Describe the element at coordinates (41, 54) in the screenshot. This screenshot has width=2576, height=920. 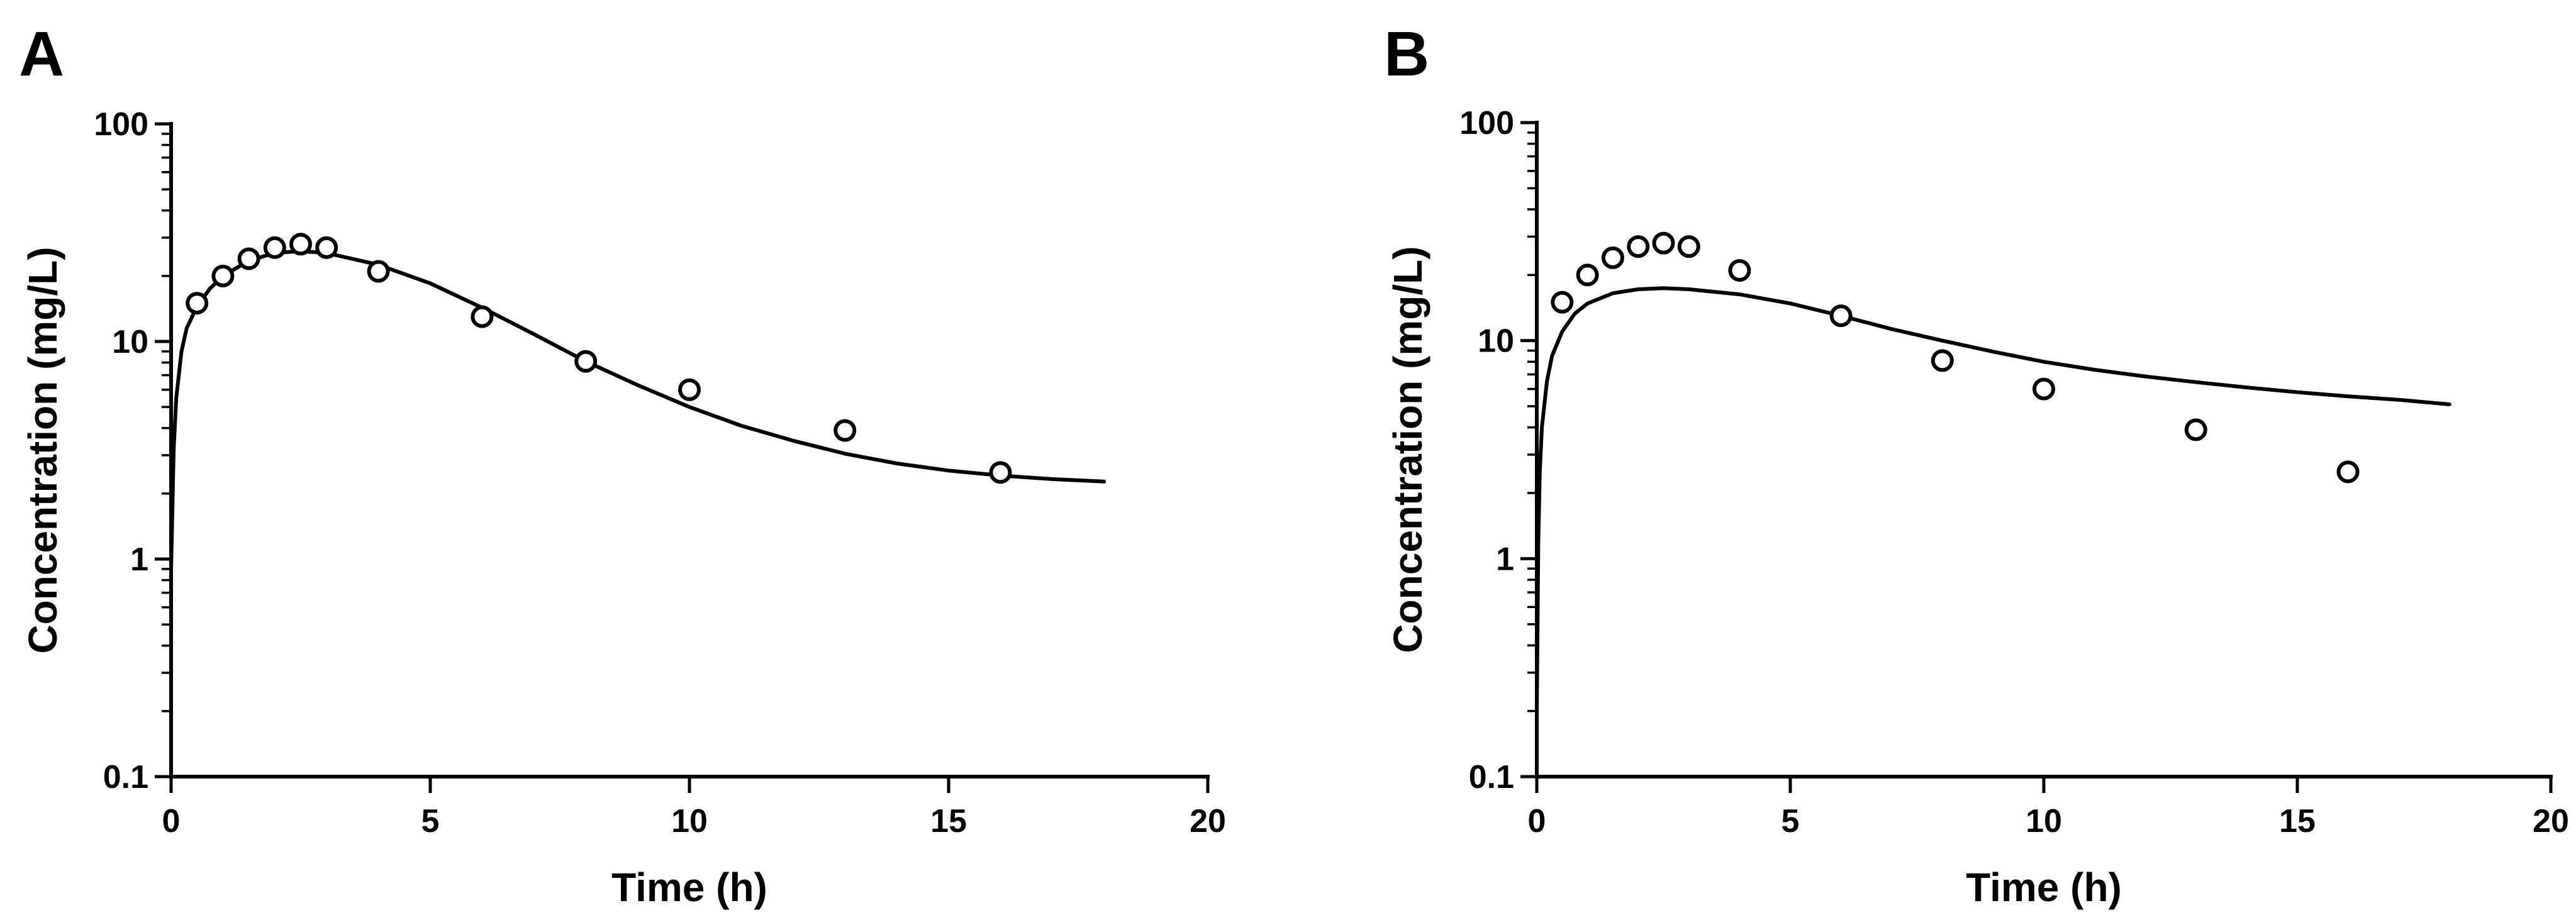
I see `panel-label: A` at that location.